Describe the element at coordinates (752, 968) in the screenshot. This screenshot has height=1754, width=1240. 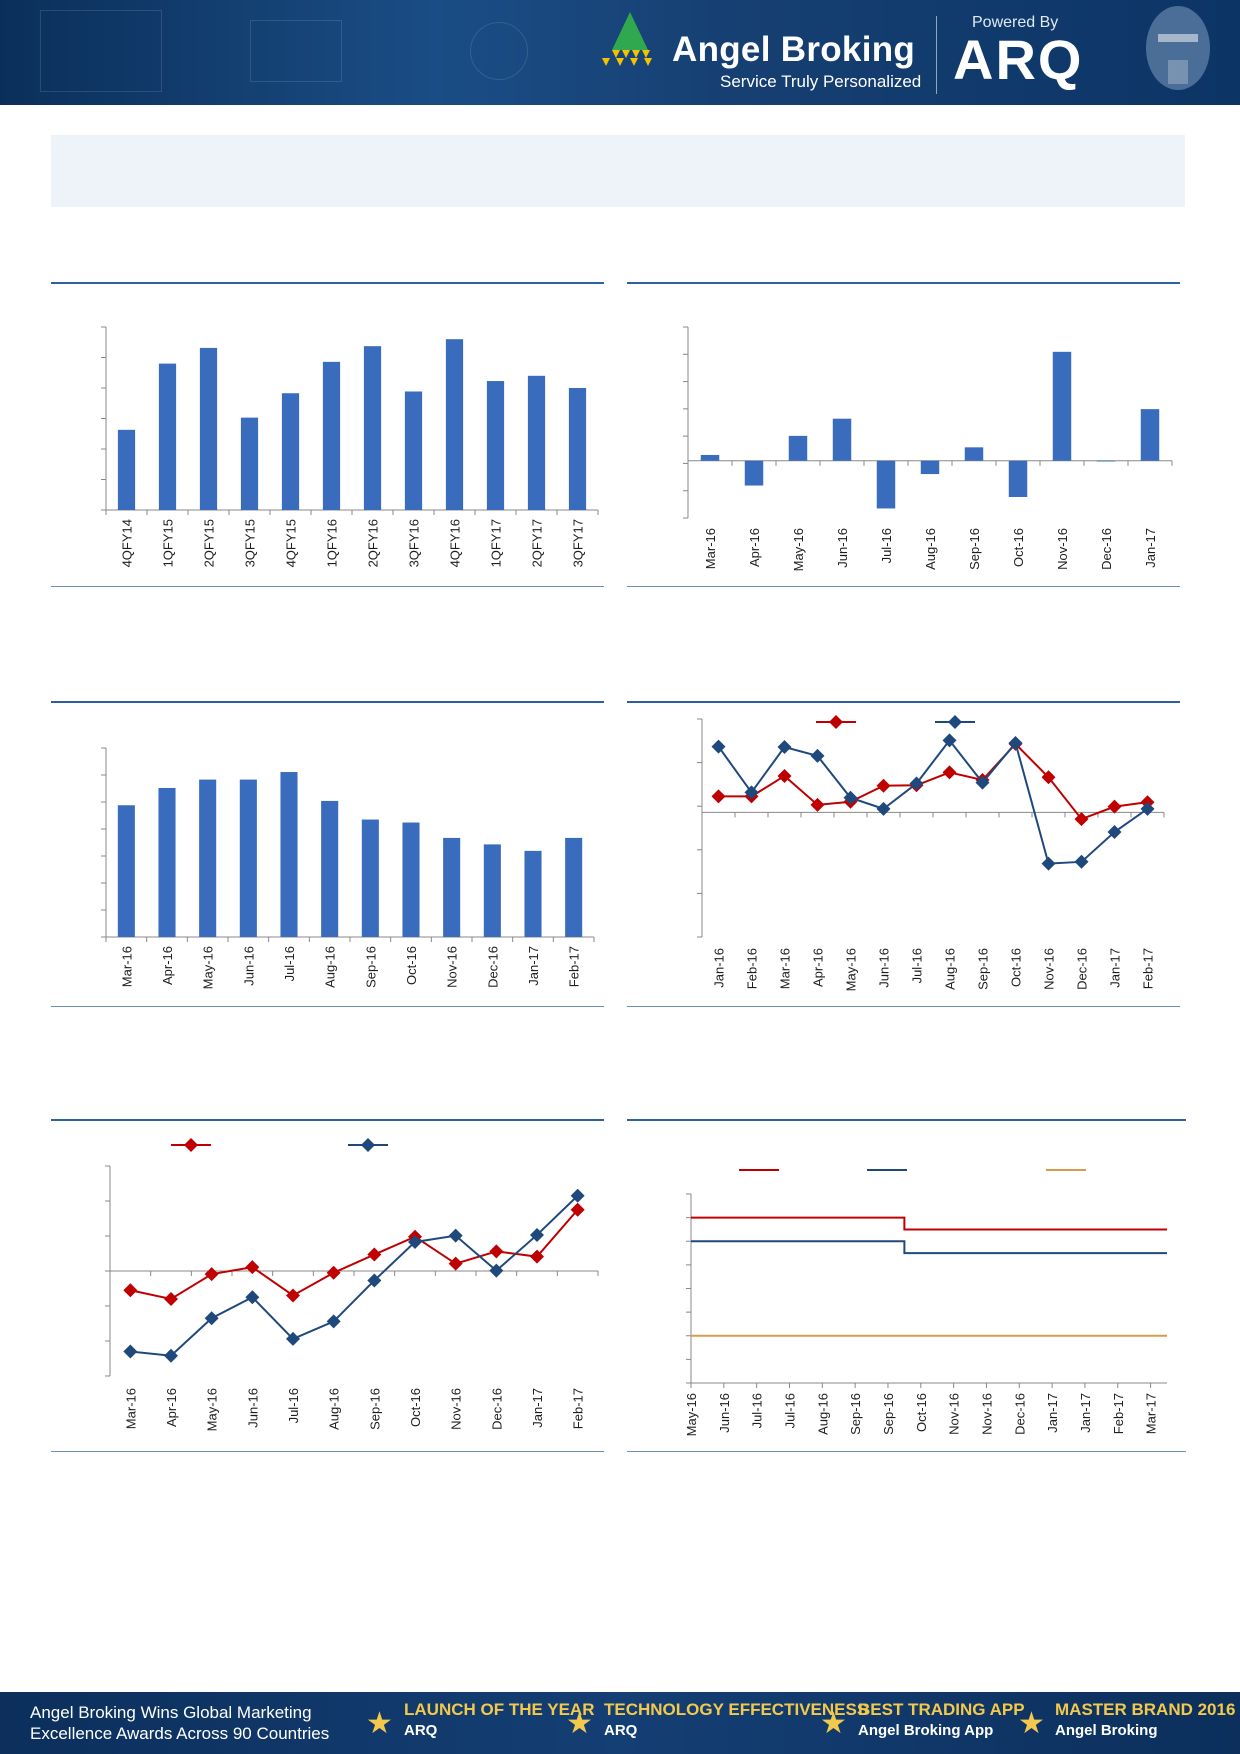
I see `x-tick-label: Feb-16` at that location.